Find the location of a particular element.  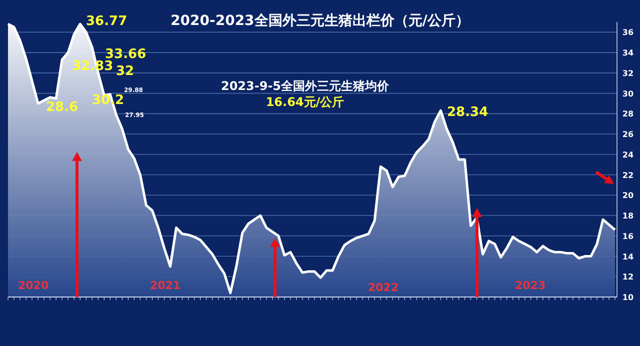

y-tick-label: 30 is located at coordinates (628, 93).